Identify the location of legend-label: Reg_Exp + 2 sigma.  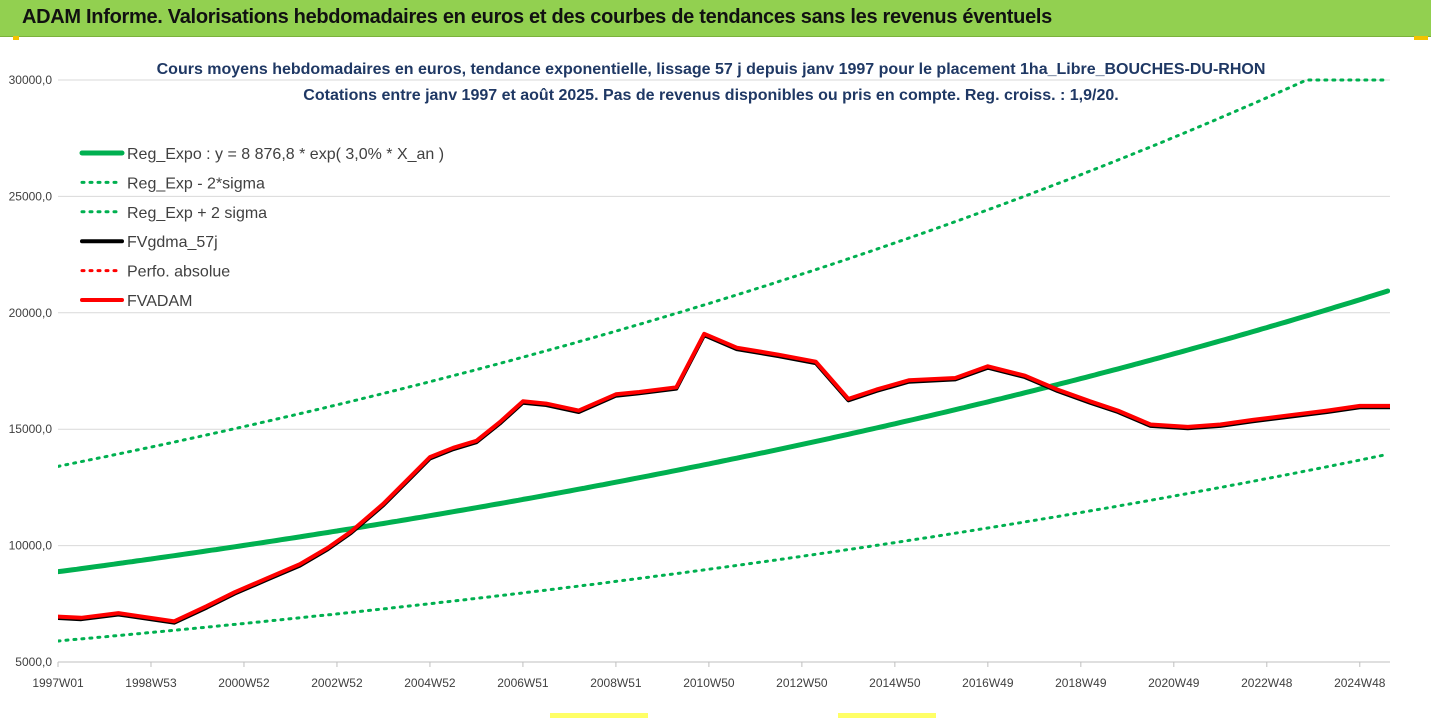
(197, 213).